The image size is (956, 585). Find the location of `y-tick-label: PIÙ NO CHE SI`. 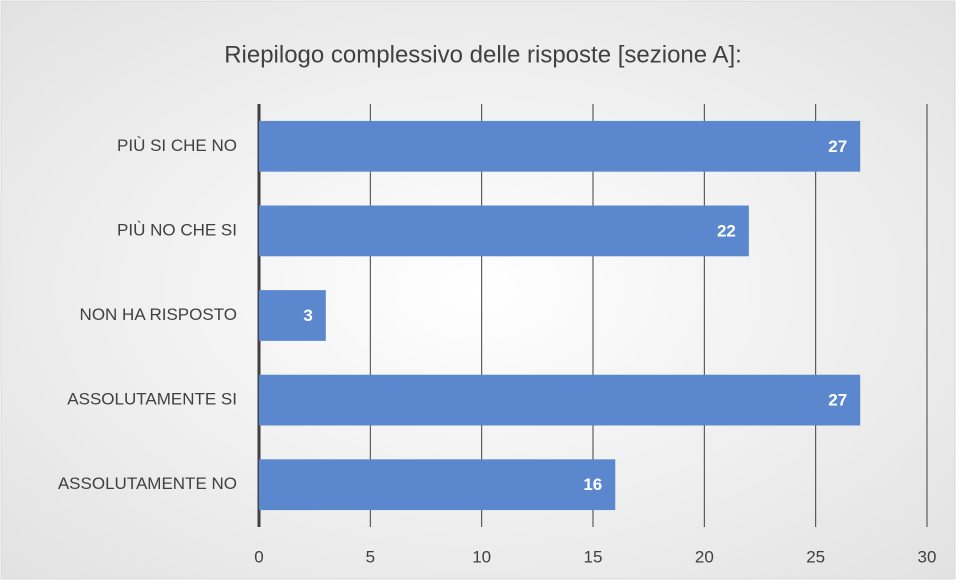

y-tick-label: PIÙ NO CHE SI is located at coordinates (177, 229).